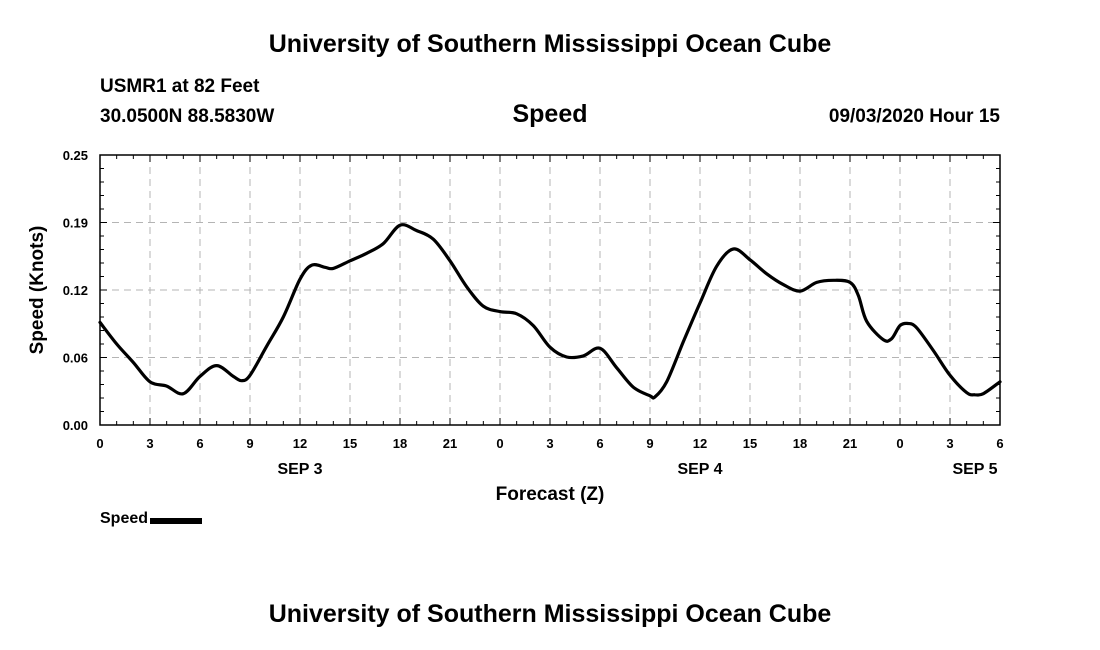 Image resolution: width=1100 pixels, height=650 pixels. Describe the element at coordinates (699, 469) in the screenshot. I see `x-day-label: SEP 4` at that location.